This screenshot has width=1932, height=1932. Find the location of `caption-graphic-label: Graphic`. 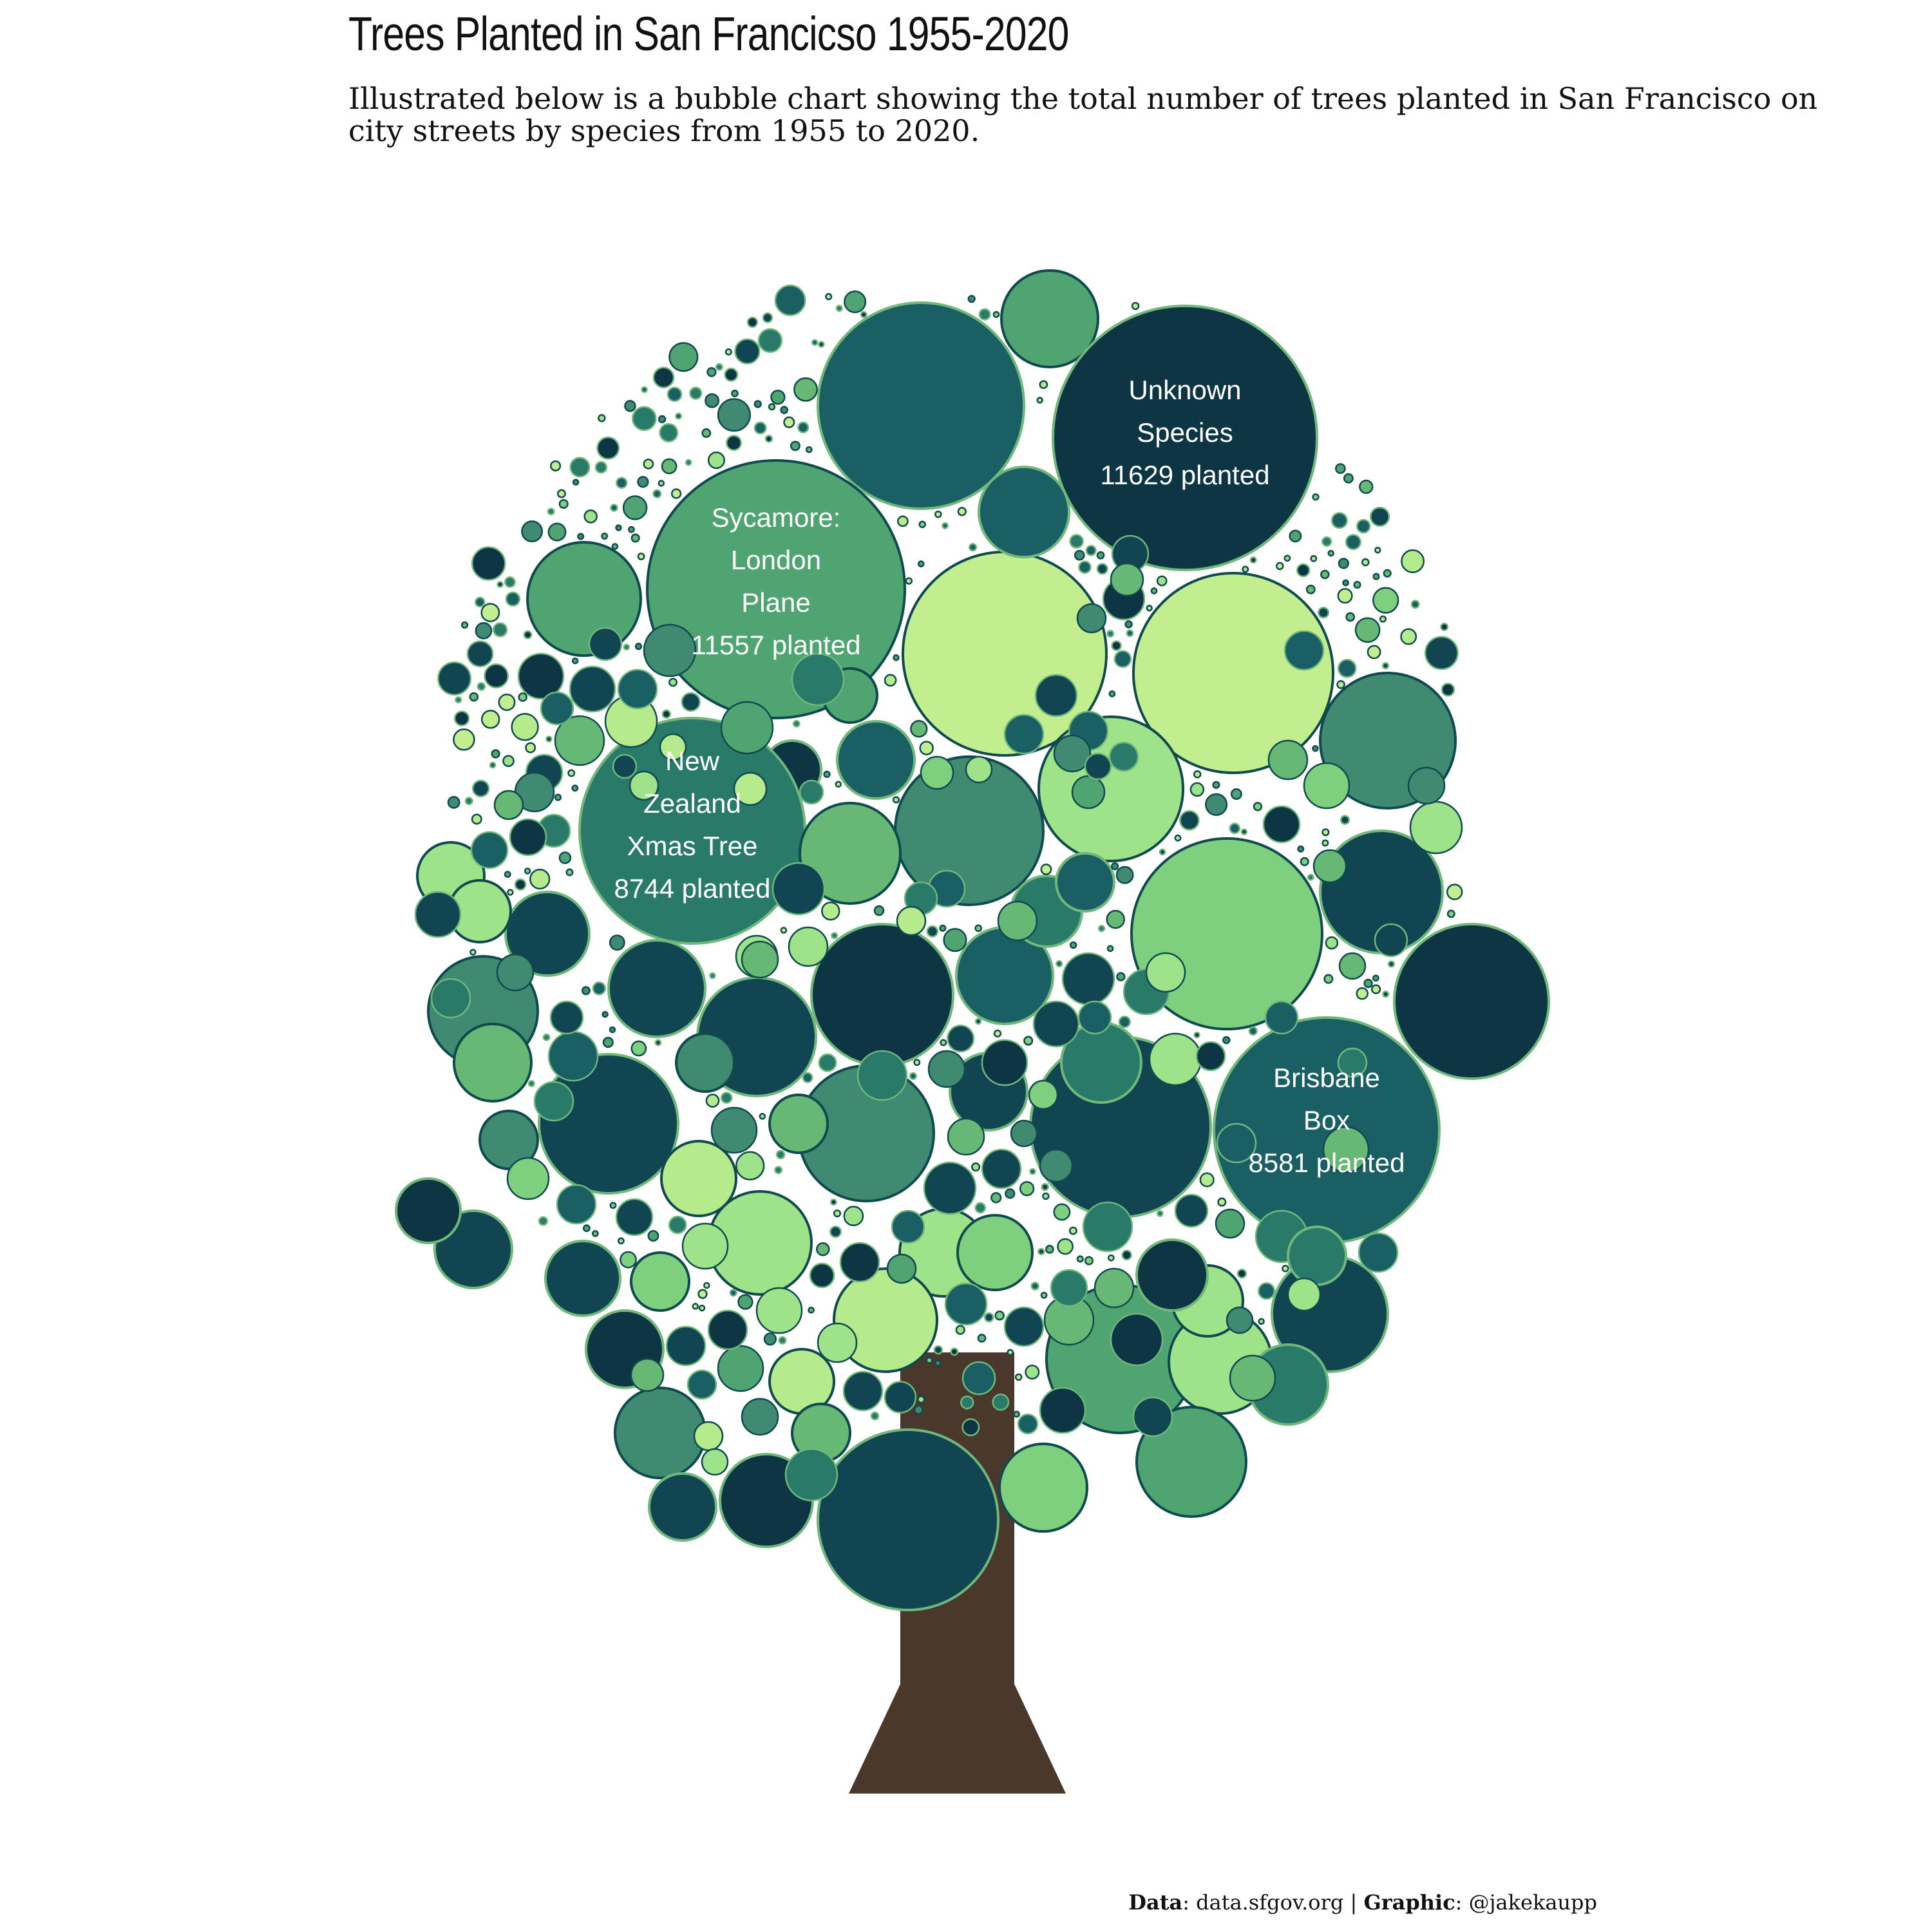

caption-graphic-label: Graphic is located at coordinates (1409, 1902).